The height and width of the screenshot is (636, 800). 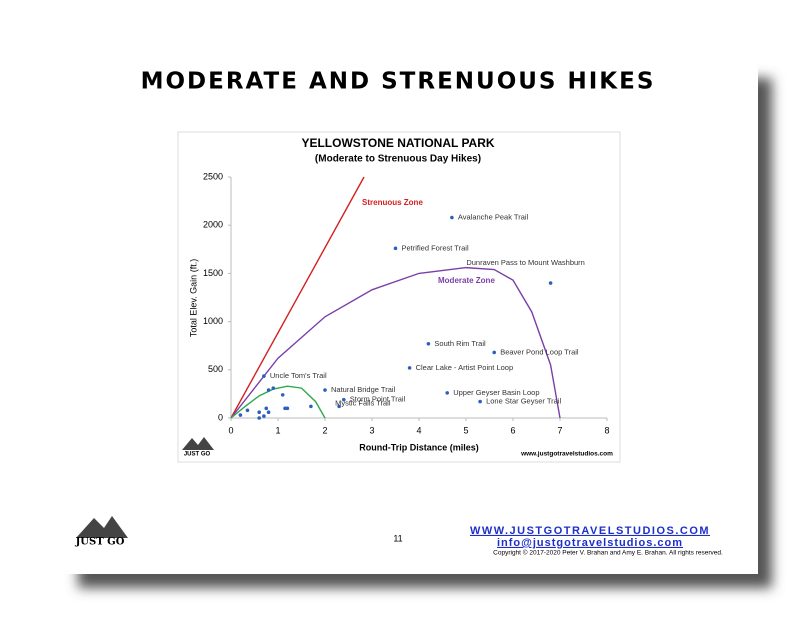 What do you see at coordinates (363, 389) in the screenshot?
I see `point-label: Natural Bridge Trail` at bounding box center [363, 389].